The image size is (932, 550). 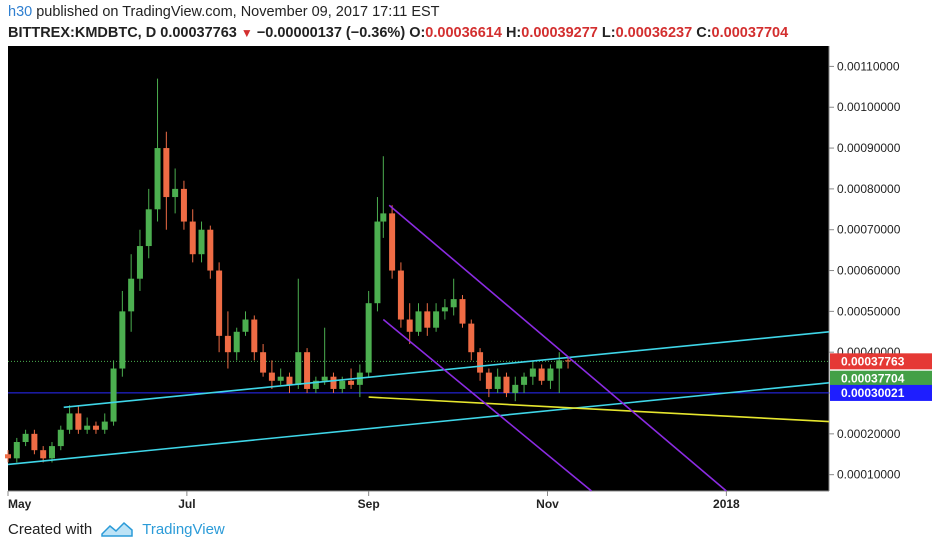 I want to click on price-tick-label: 0.00060000, so click(x=869, y=271).